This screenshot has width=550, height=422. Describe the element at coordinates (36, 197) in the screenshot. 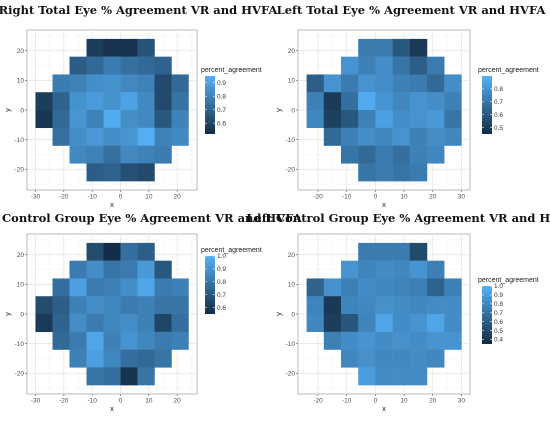

I see `x-tick-label: -30` at that location.